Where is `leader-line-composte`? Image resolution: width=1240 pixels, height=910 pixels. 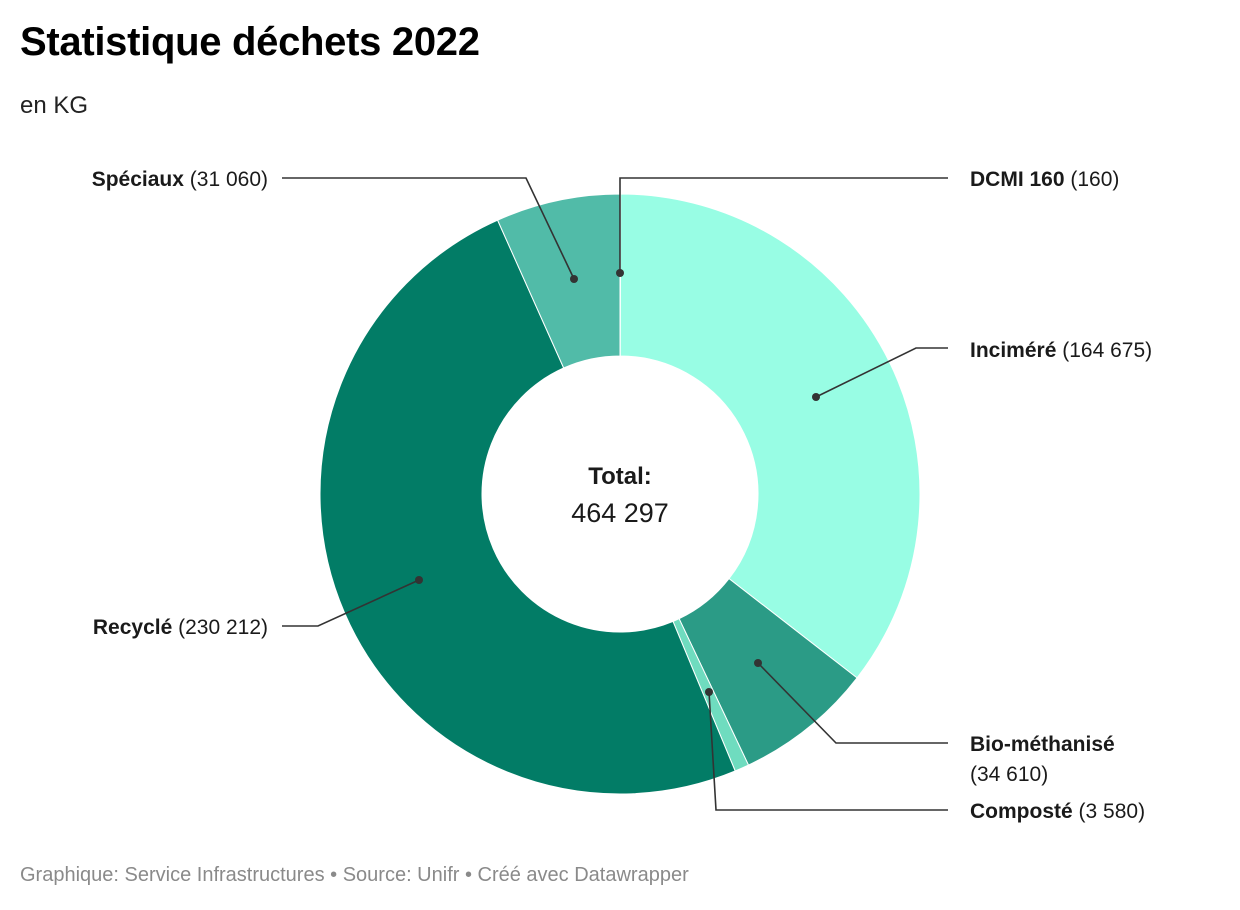
leader-line-composte is located at coordinates (828, 751).